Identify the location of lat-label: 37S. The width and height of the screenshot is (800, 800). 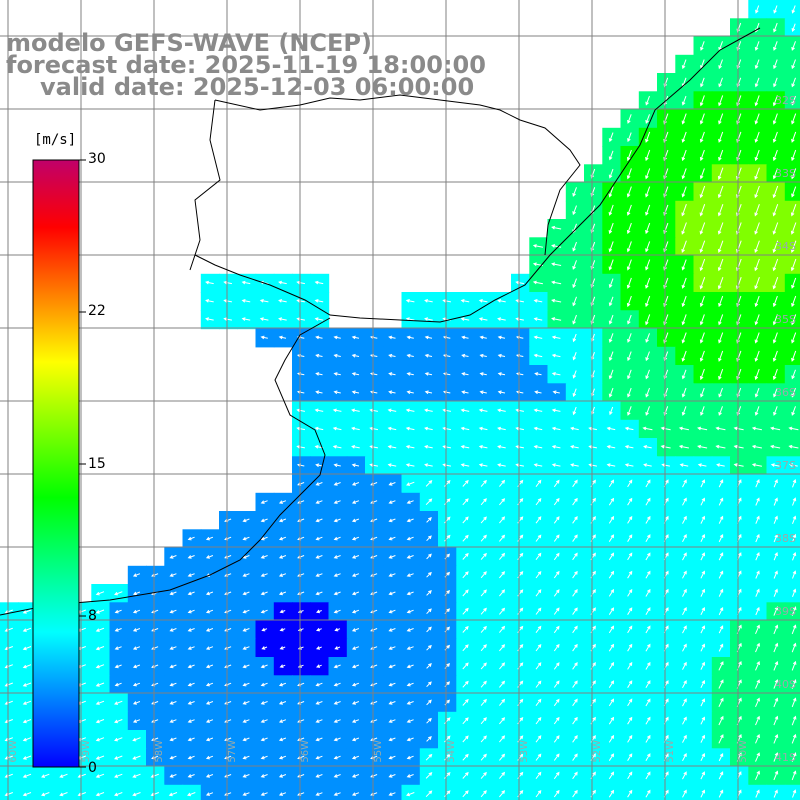
(785, 465).